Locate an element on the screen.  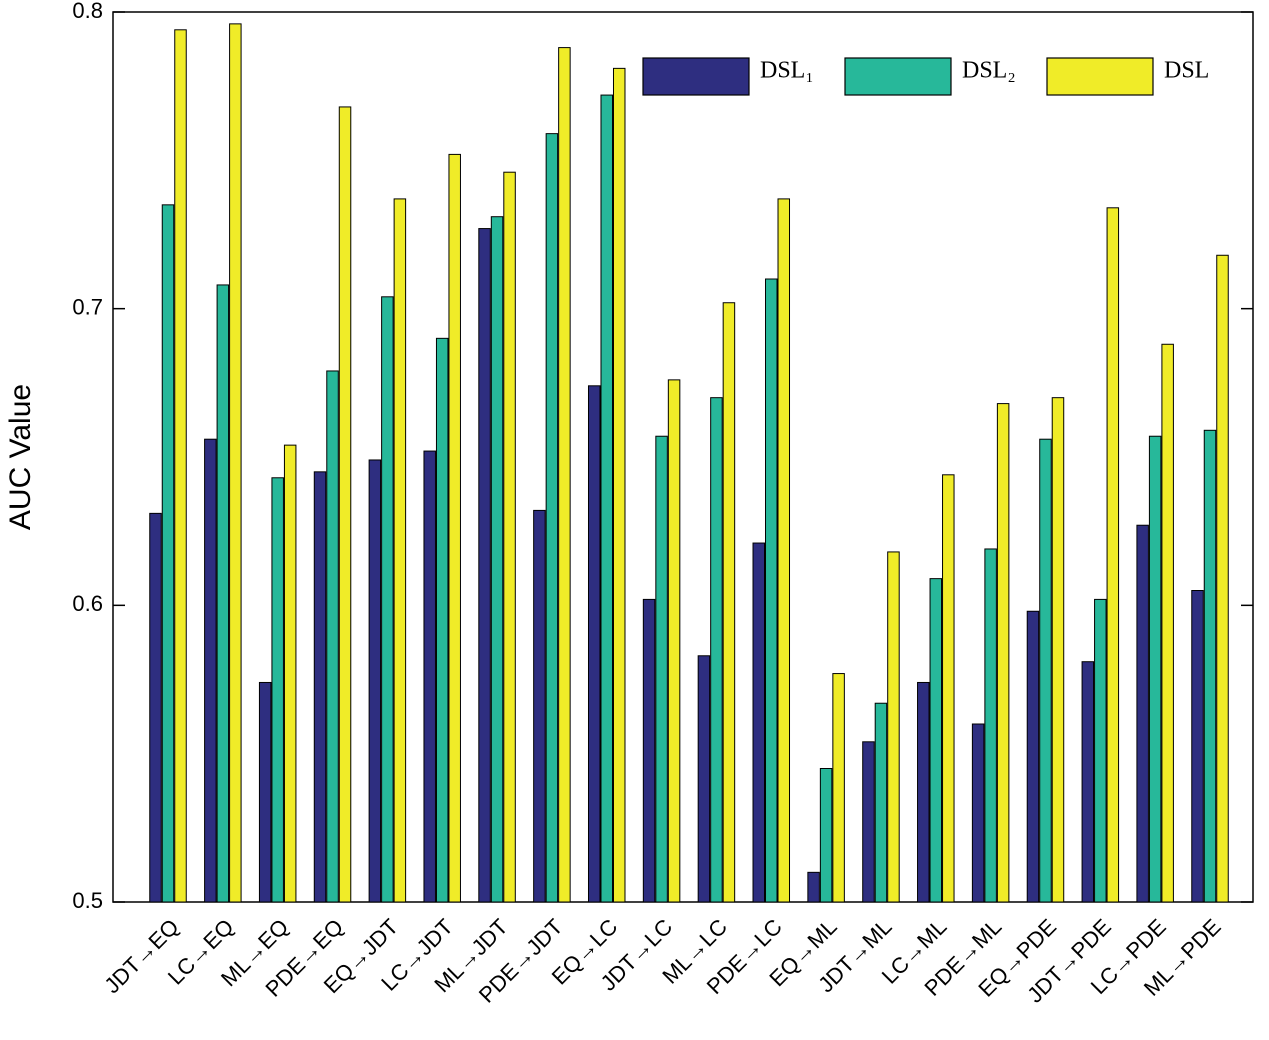
y-tick-label: 0.8 is located at coordinates (87, 11).